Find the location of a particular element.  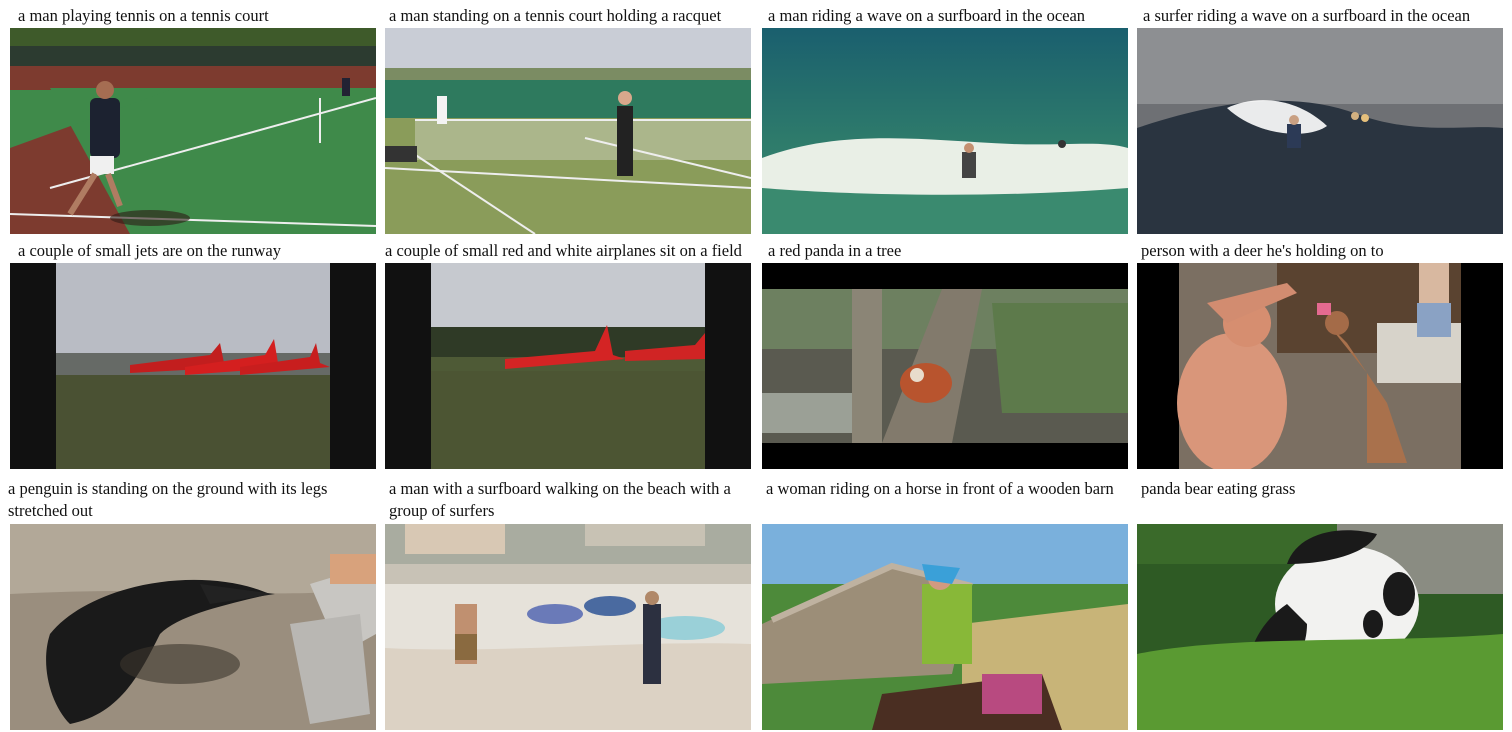

video-frame-woman-horse is located at coordinates (945, 627).